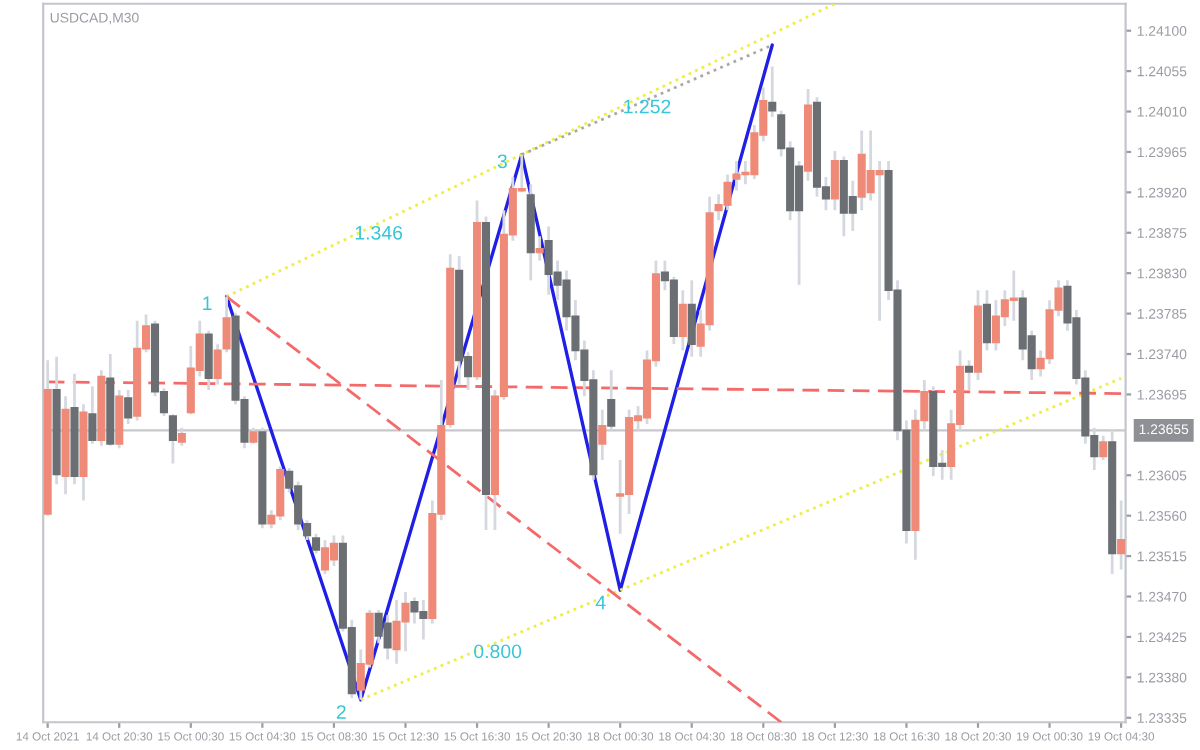  What do you see at coordinates (341, 712) in the screenshot?
I see `annotation: 2` at bounding box center [341, 712].